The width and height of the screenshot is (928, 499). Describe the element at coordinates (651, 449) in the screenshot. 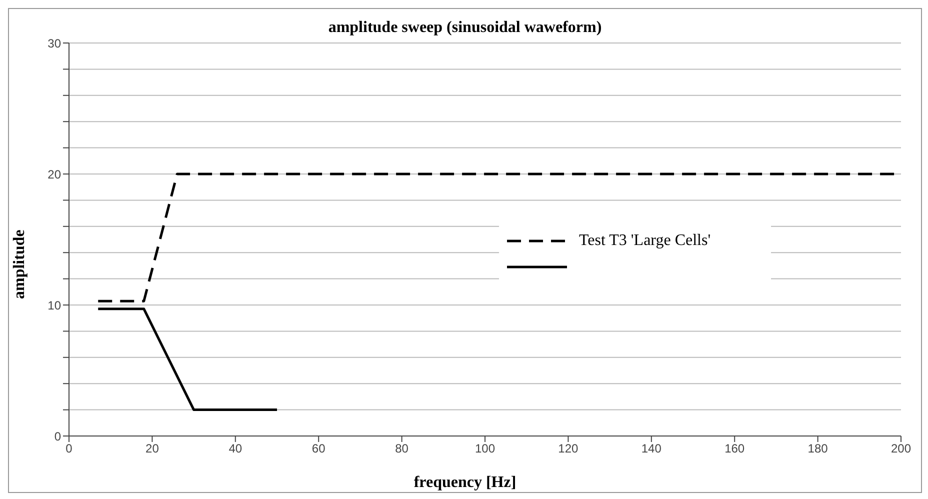

I see `x-tick-label: 140` at that location.